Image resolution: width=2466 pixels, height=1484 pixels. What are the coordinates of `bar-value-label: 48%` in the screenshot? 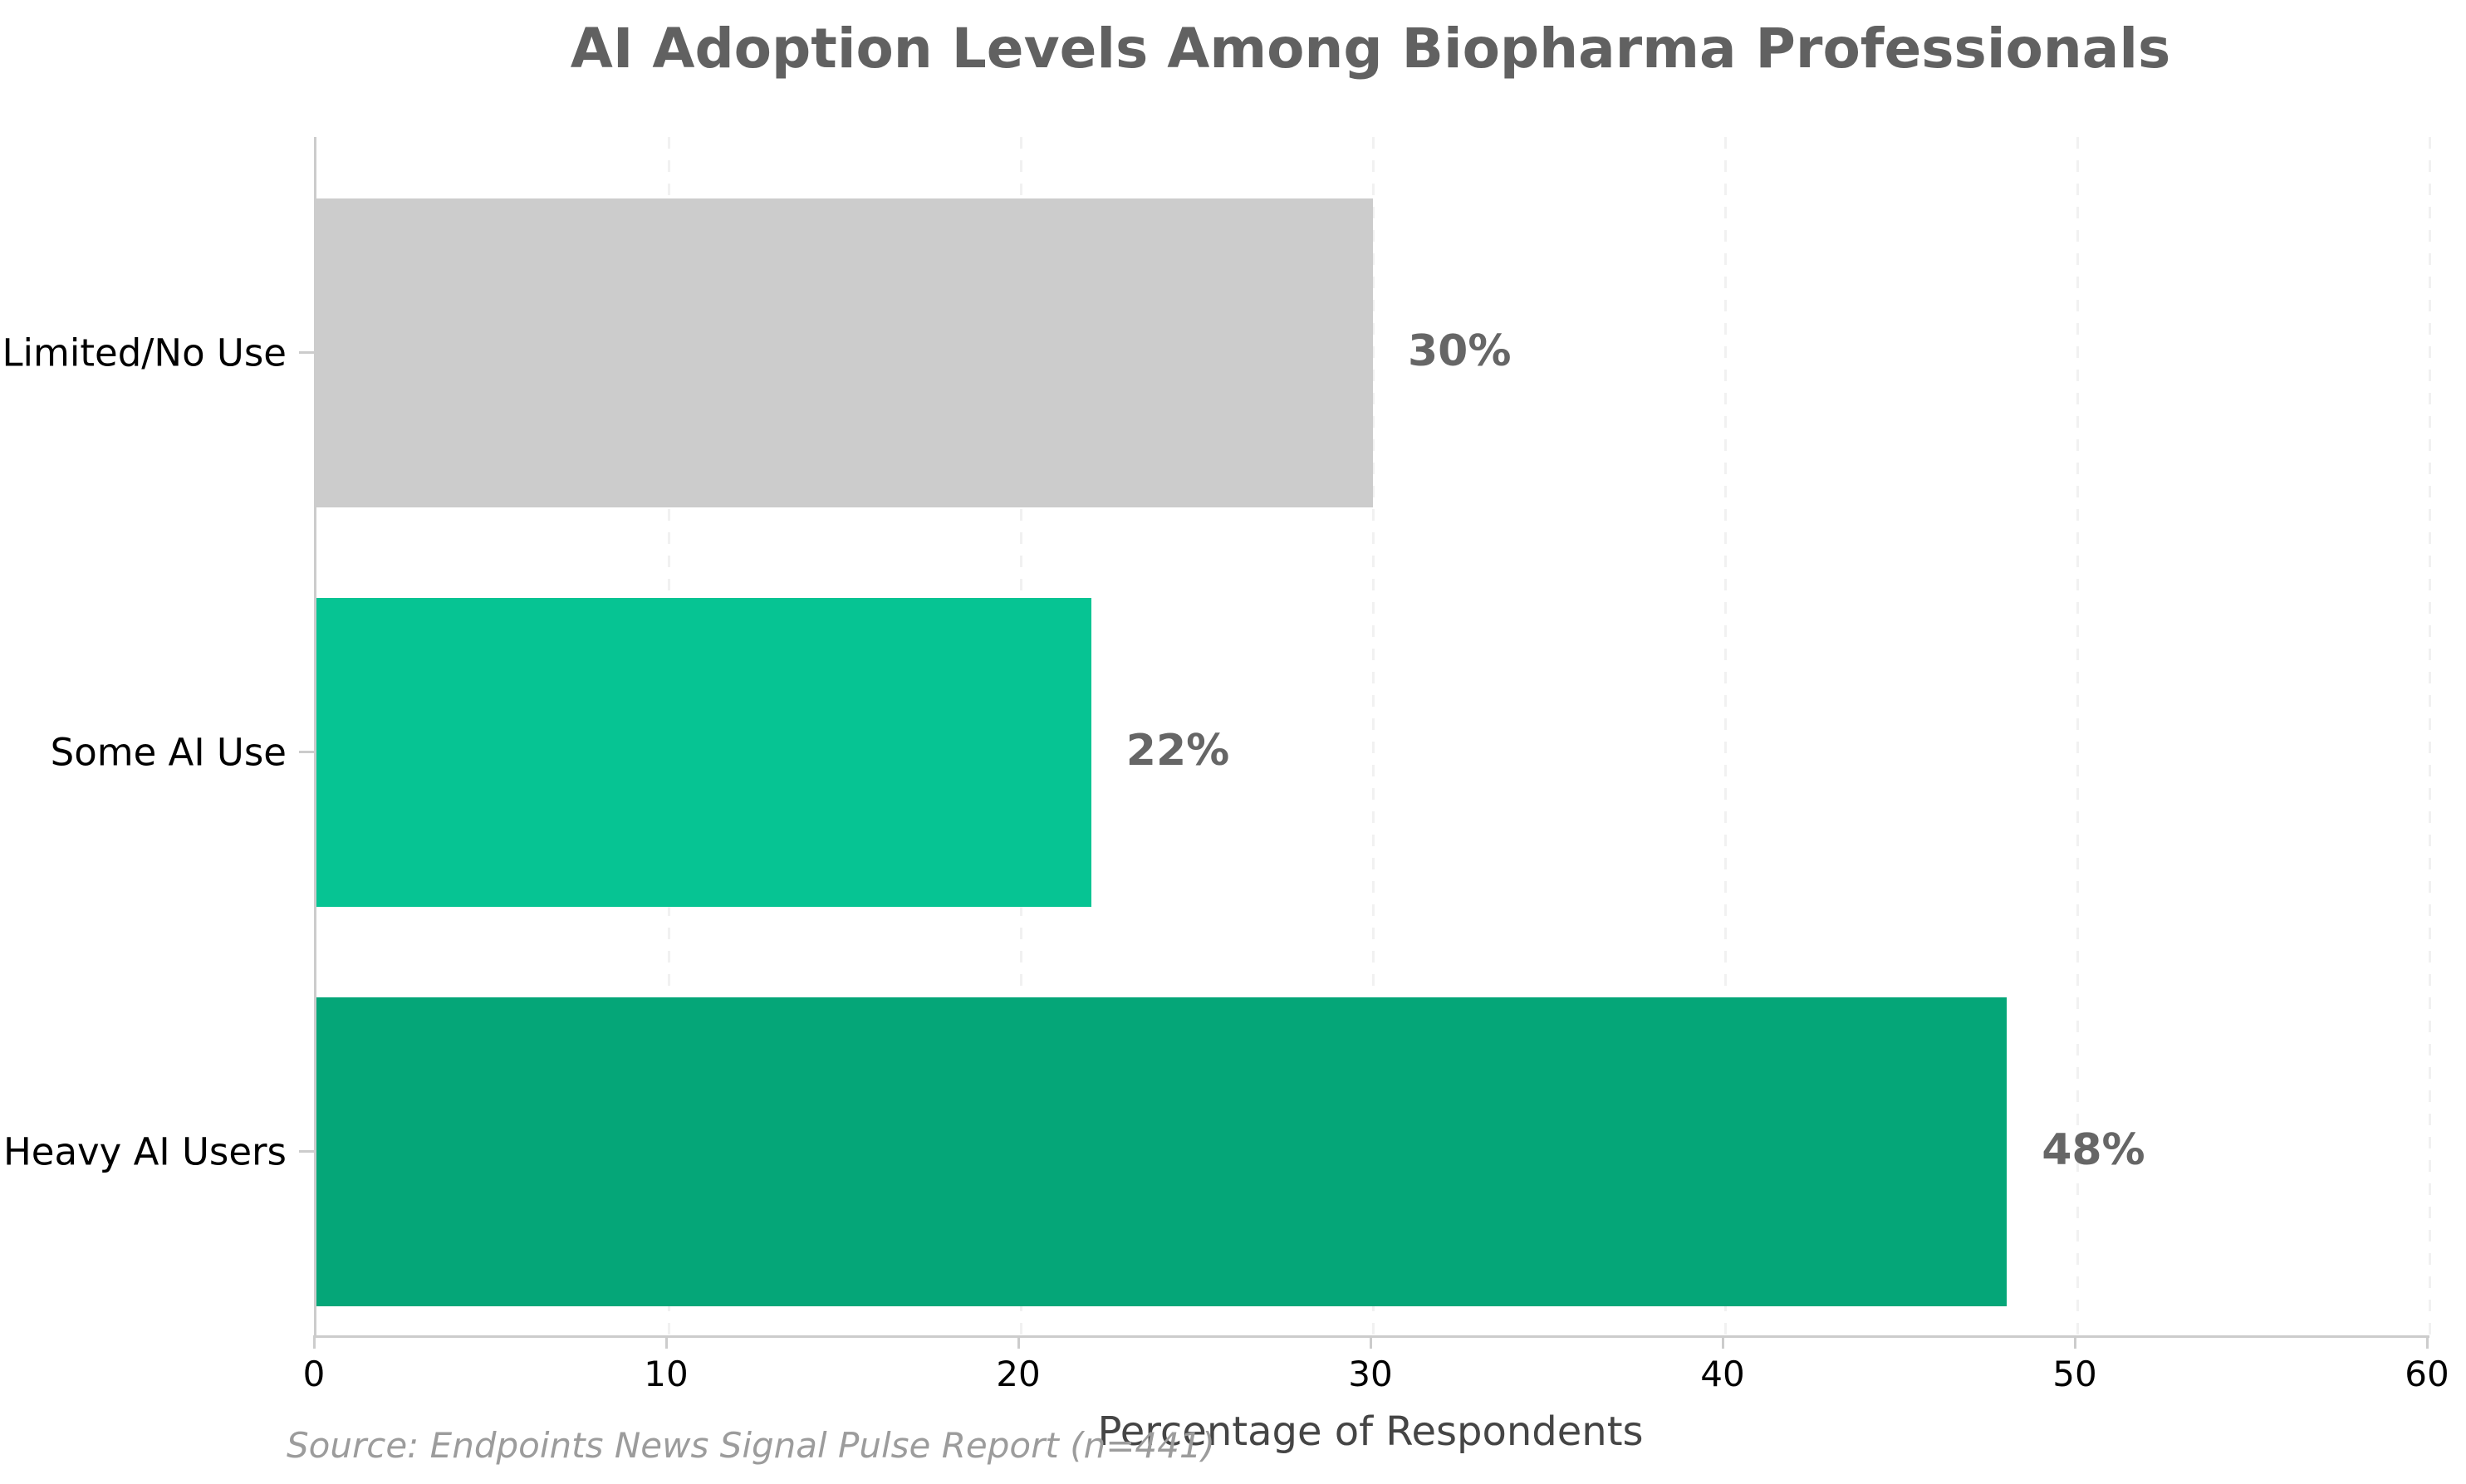 It's located at (2093, 1149).